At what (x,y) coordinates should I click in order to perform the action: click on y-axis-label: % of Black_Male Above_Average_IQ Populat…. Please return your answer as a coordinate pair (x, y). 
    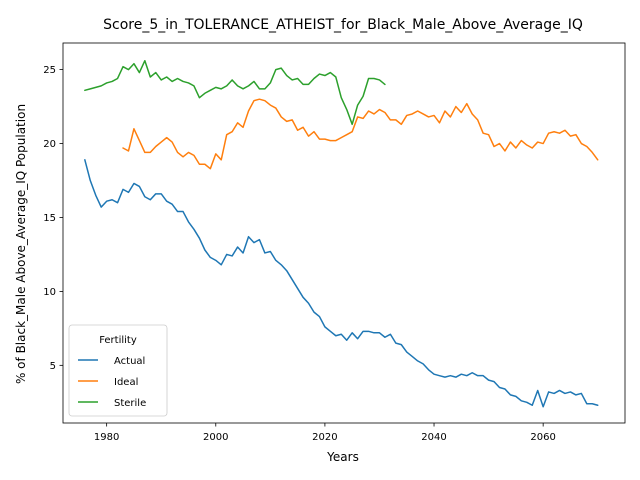
    Looking at the image, I should click on (21, 244).